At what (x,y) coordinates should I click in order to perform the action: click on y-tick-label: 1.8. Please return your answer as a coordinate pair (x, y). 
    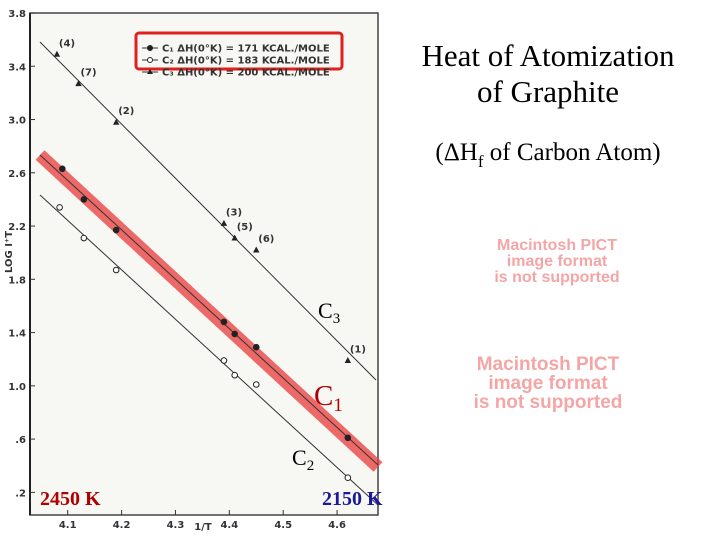
    Looking at the image, I should click on (17, 280).